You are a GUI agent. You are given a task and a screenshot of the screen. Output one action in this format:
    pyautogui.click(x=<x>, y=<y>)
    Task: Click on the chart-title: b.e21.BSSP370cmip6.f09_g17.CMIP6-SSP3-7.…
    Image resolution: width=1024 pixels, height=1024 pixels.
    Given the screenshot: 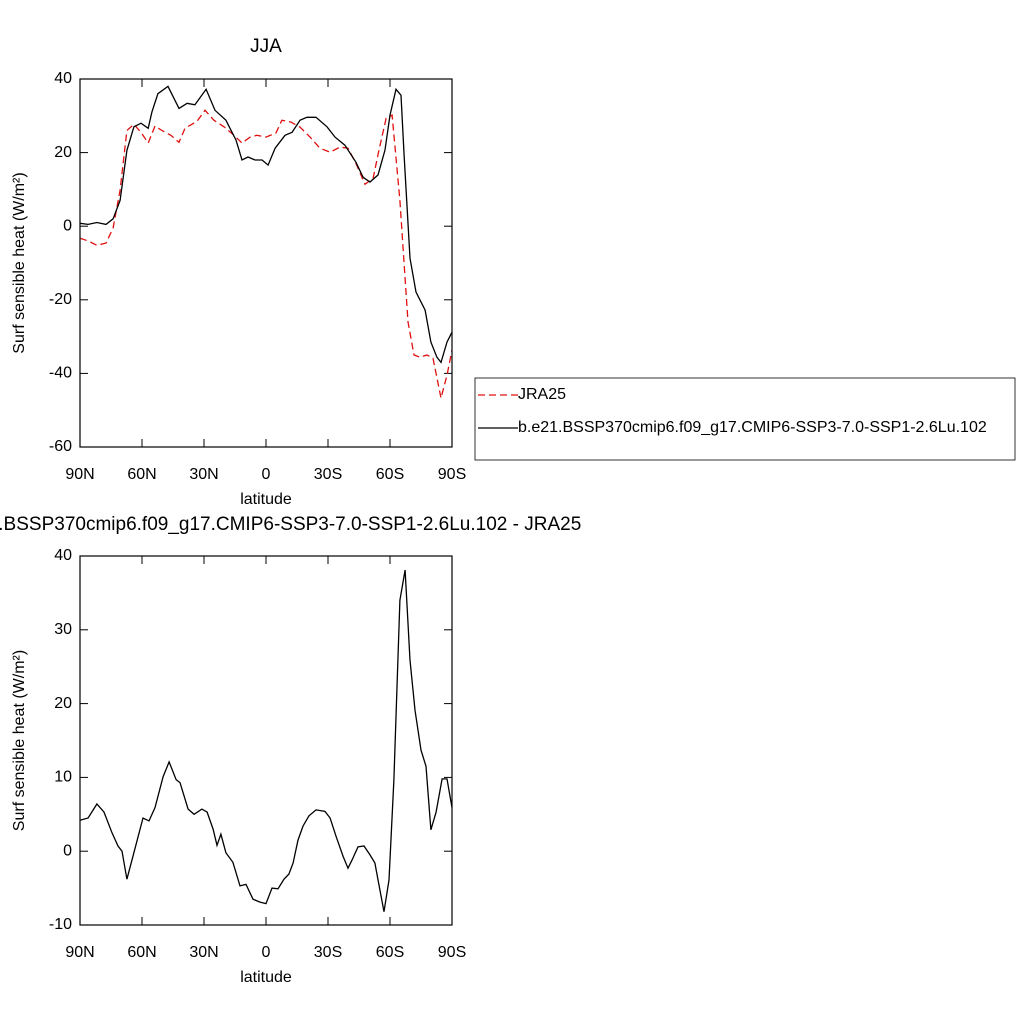 What is the action you would take?
    pyautogui.click(x=290, y=524)
    